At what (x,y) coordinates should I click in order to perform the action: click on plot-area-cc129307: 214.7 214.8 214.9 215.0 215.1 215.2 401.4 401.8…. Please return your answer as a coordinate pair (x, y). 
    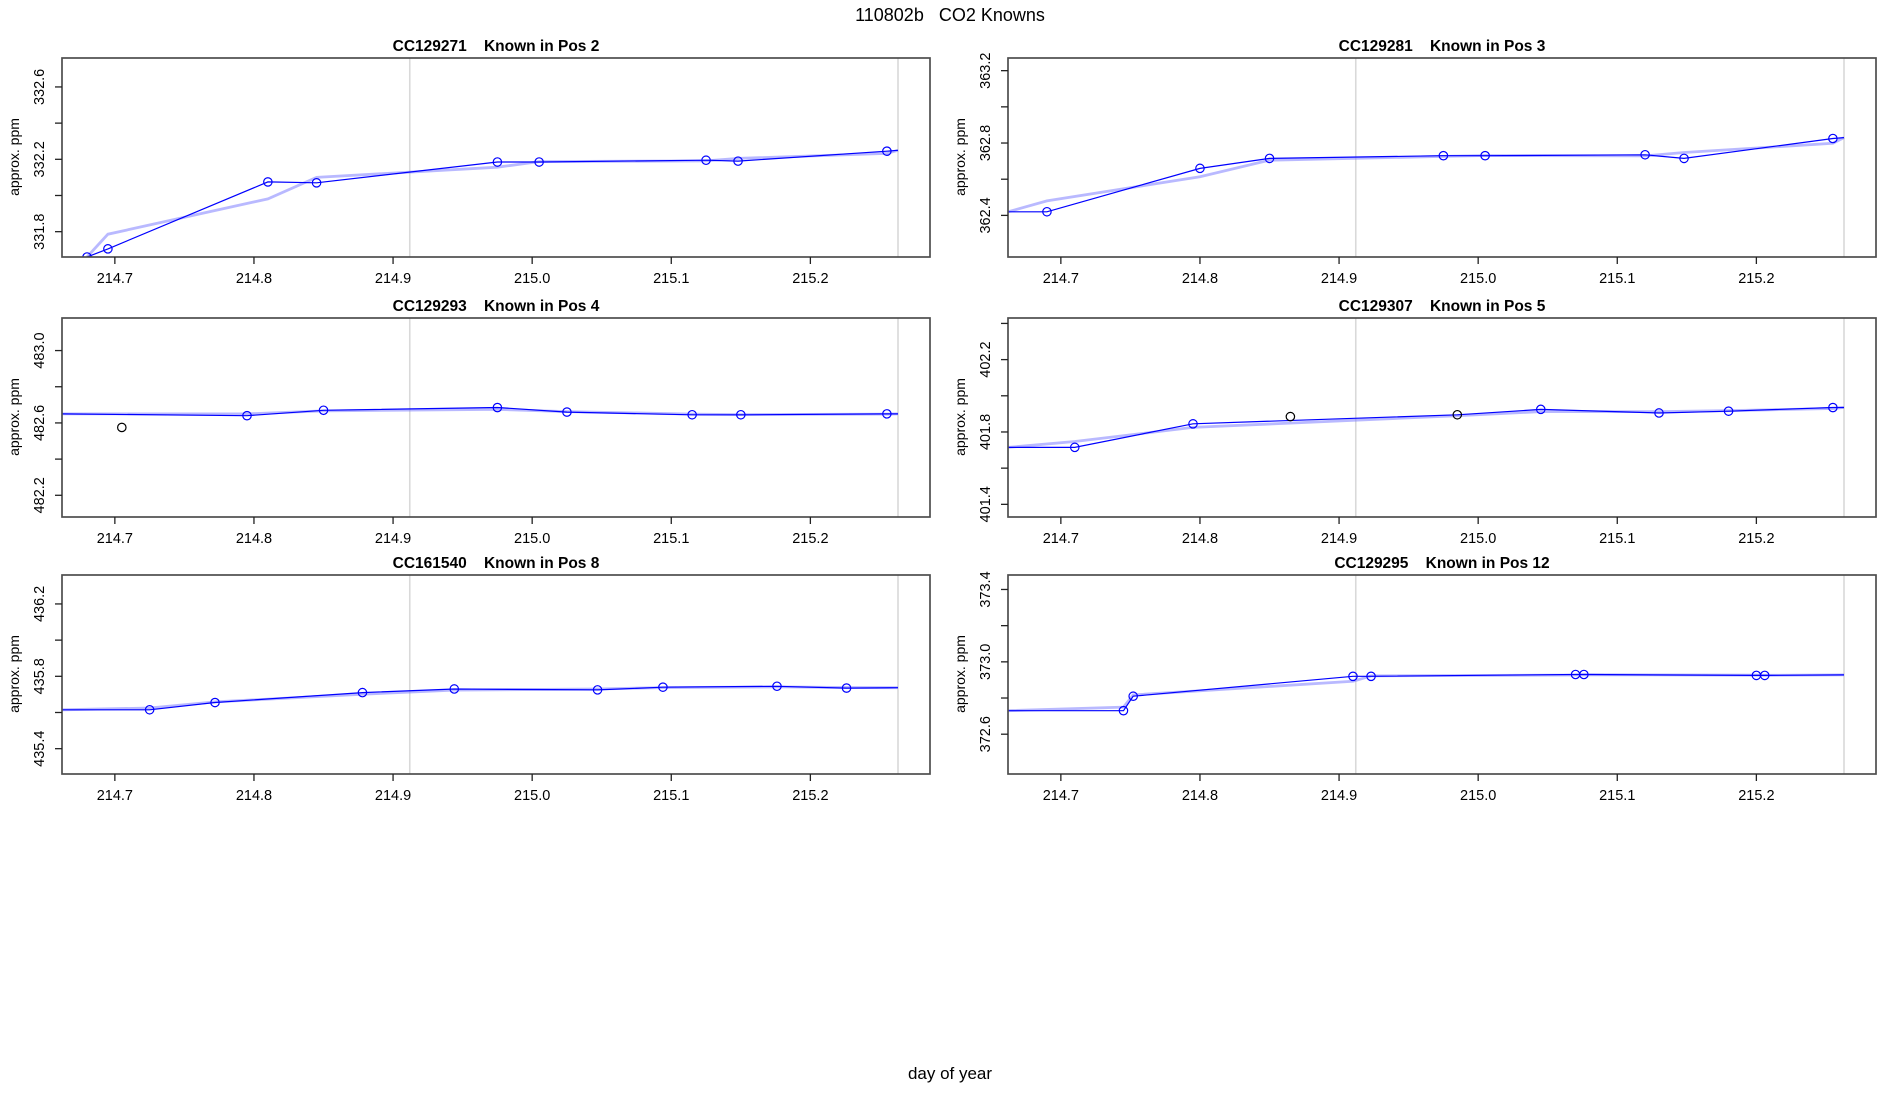
    Looking at the image, I should click on (1427, 432).